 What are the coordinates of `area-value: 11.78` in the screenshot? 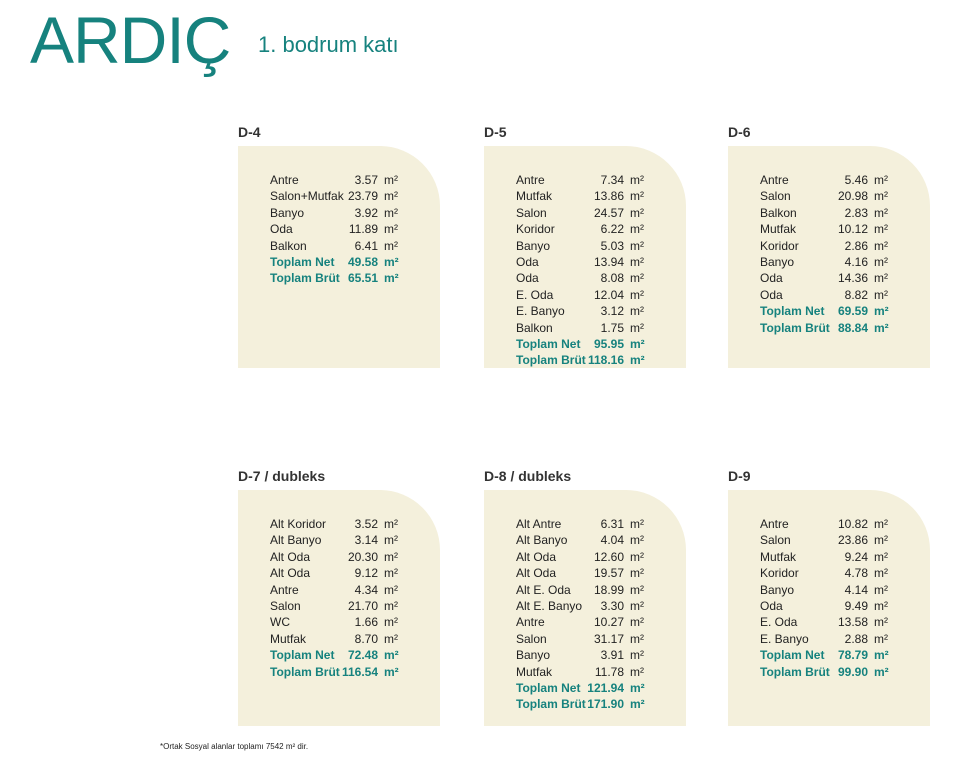 It's located at (609, 671).